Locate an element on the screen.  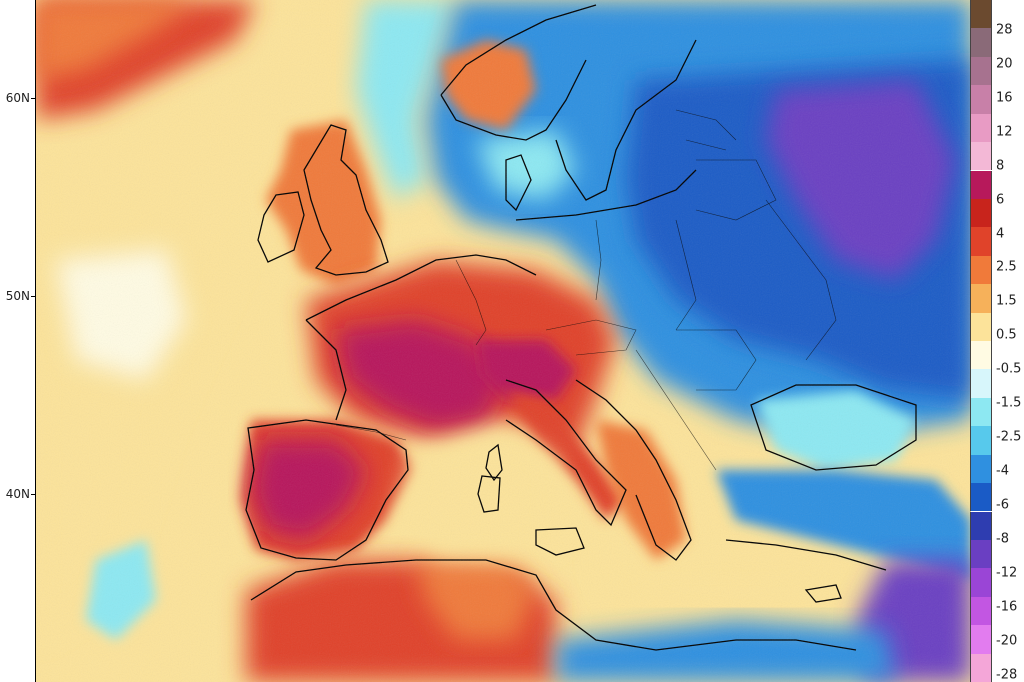
colorbar-tick-label: 28 is located at coordinates (1004, 30).